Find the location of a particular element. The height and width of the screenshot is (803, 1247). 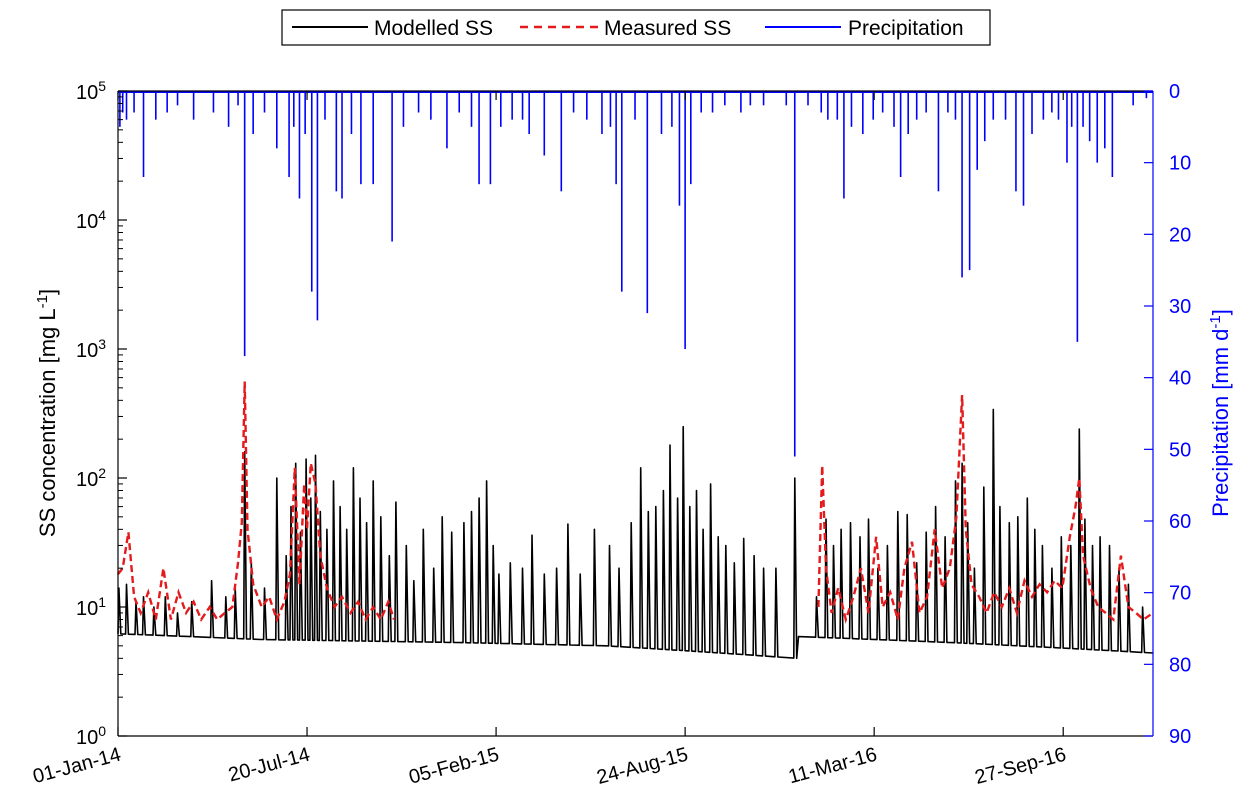

y-left-tick-label: 10⁵ is located at coordinates (91, 91).